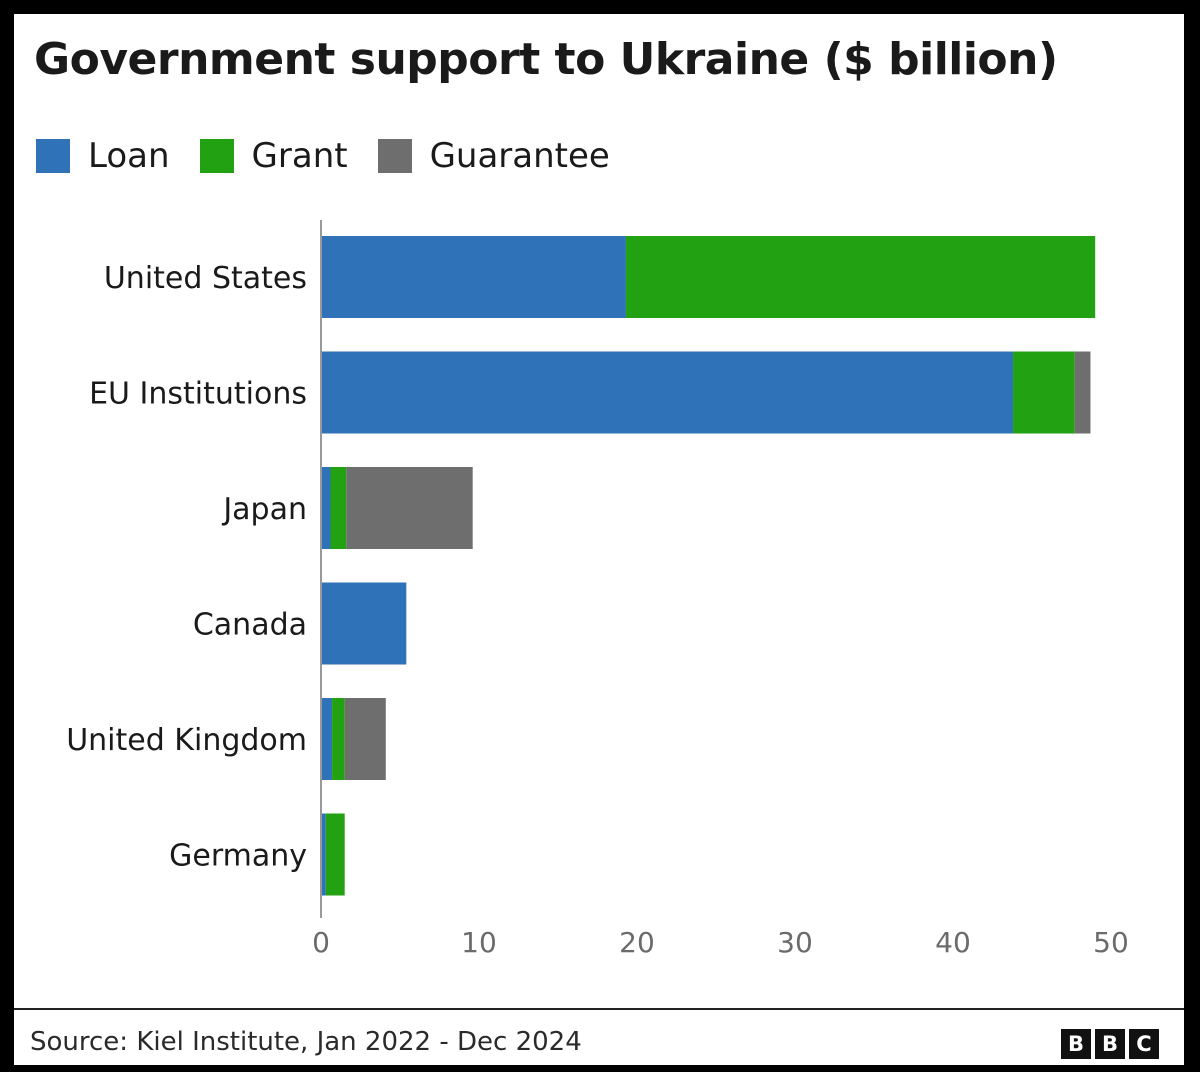  What do you see at coordinates (953, 942) in the screenshot?
I see `x-tick-label: 40` at bounding box center [953, 942].